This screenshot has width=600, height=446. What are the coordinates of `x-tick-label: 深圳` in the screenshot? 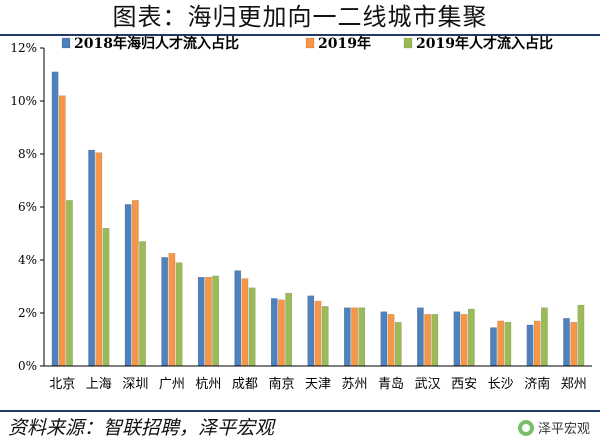 It's located at (135, 384).